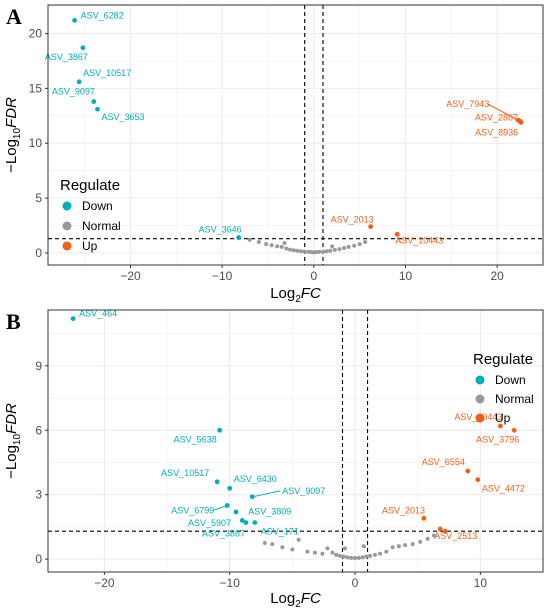 The height and width of the screenshot is (612, 550). What do you see at coordinates (480, 418) in the screenshot?
I see `legend-key-up` at bounding box center [480, 418].